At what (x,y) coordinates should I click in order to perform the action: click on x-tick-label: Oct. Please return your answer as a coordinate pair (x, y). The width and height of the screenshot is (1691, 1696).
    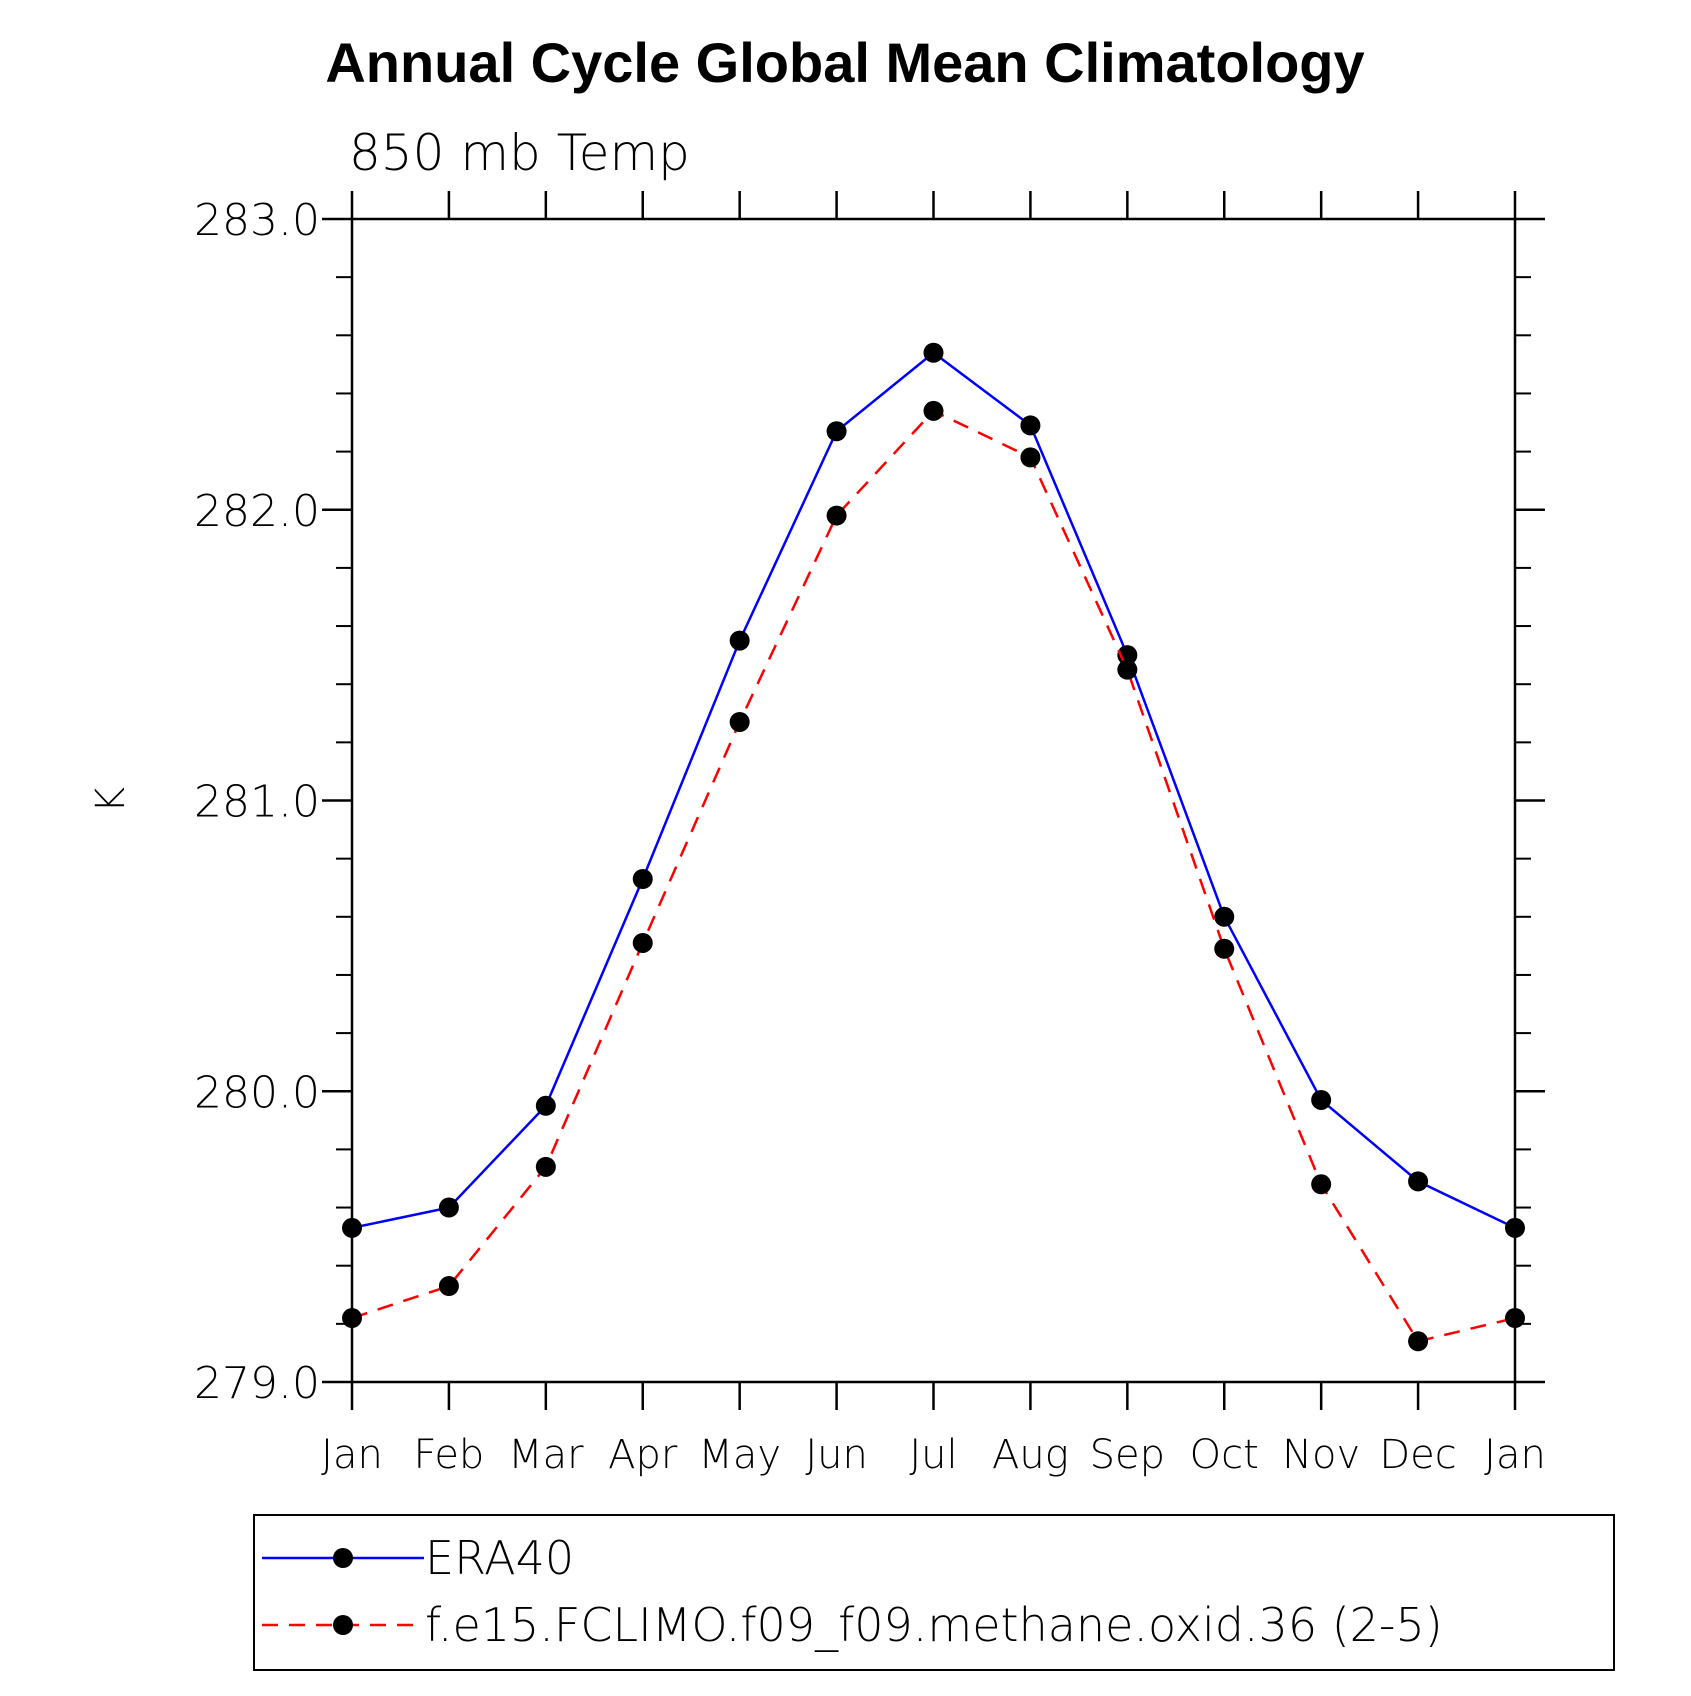
    Looking at the image, I should click on (1224, 1455).